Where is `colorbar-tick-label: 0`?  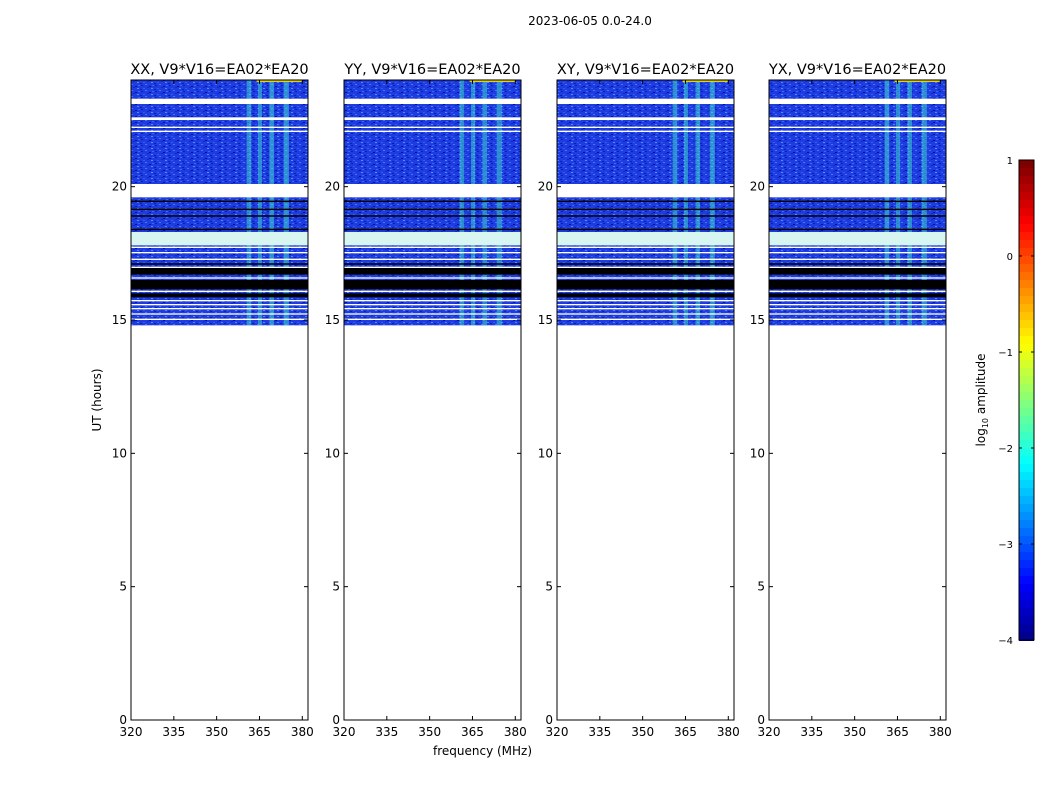 colorbar-tick-label: 0 is located at coordinates (1010, 257).